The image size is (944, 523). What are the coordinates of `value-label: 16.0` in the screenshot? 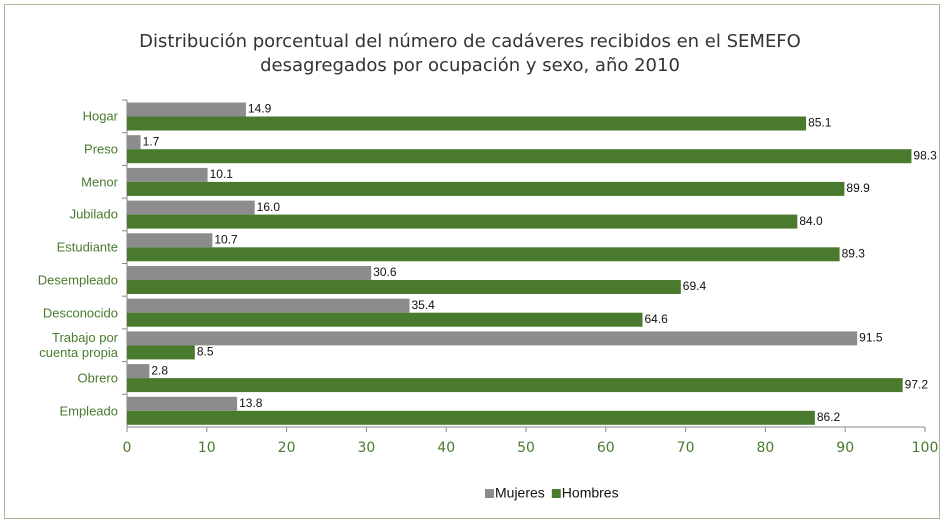 It's located at (269, 207).